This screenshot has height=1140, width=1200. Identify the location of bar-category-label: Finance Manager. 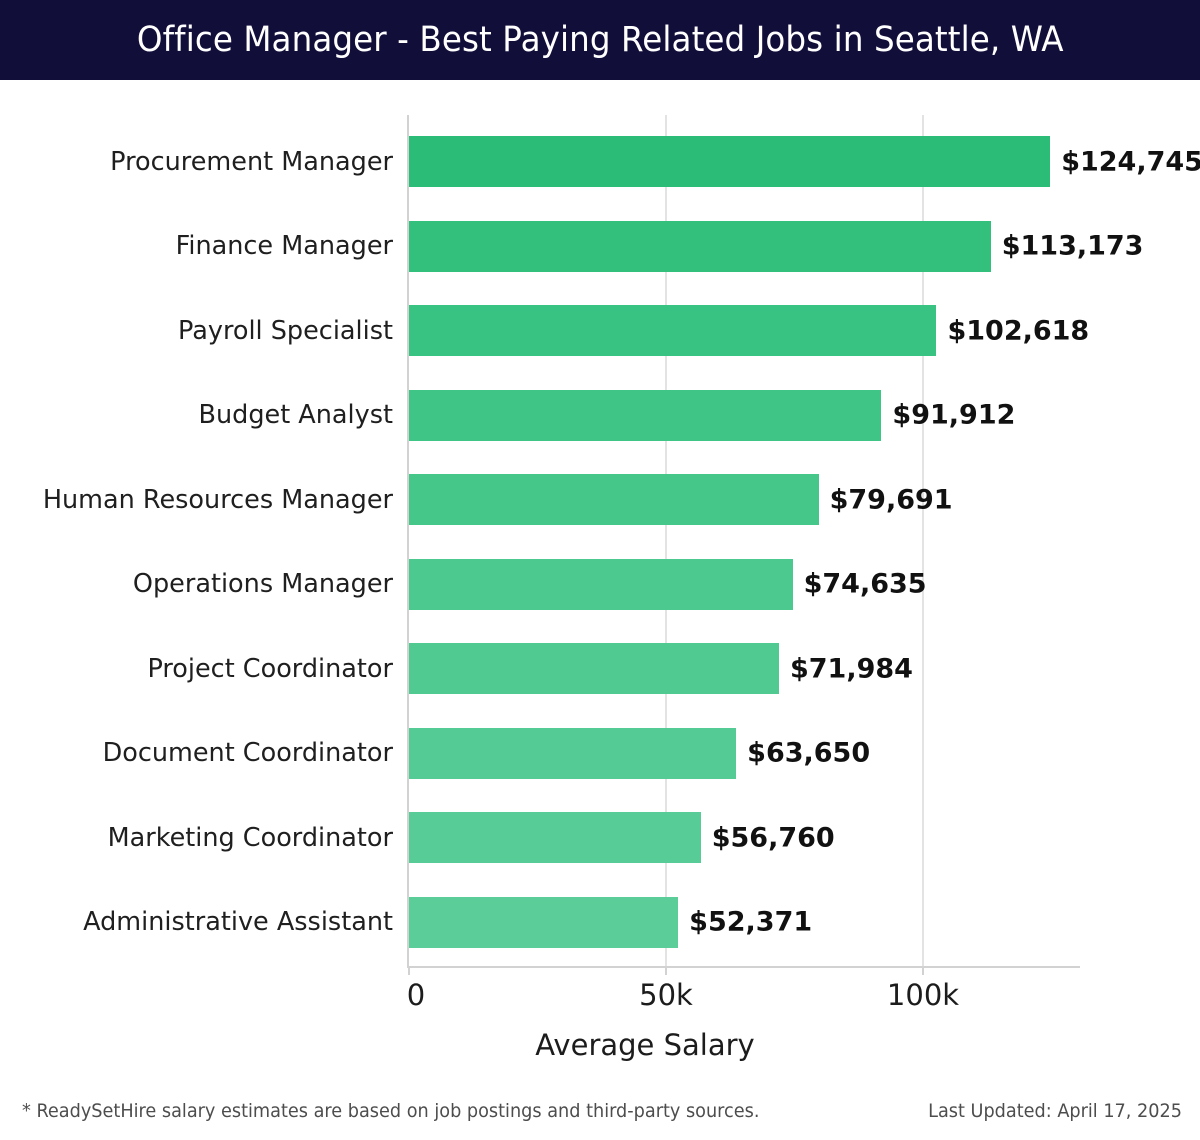
(284, 246).